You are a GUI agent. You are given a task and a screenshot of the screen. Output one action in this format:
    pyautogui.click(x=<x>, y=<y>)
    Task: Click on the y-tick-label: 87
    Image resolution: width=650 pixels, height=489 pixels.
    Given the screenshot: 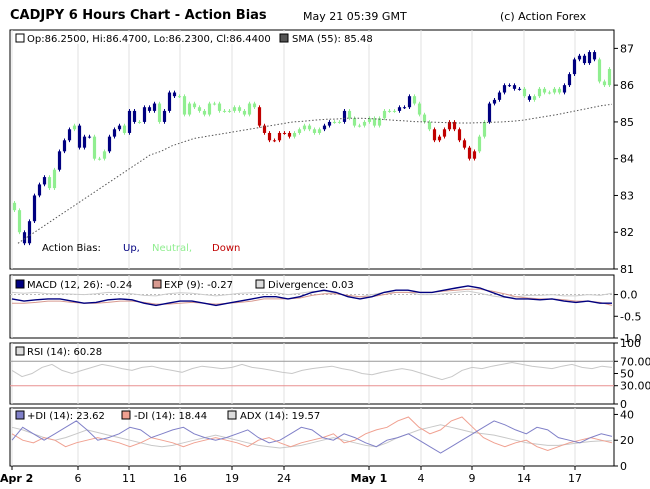 What is the action you would take?
    pyautogui.click(x=627, y=48)
    